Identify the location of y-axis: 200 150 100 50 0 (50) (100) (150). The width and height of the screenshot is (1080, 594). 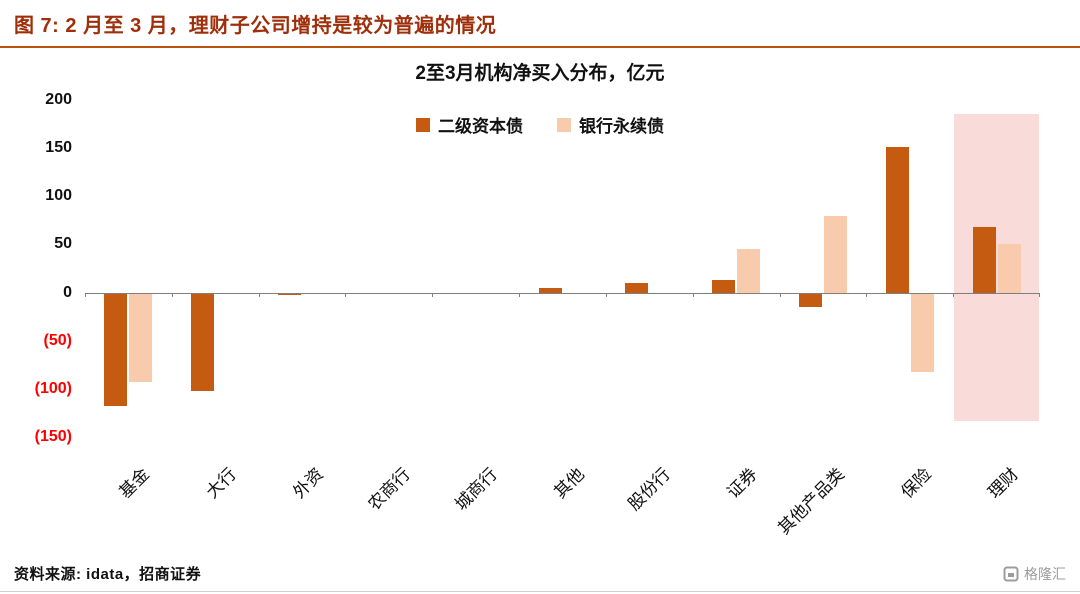
(36, 268).